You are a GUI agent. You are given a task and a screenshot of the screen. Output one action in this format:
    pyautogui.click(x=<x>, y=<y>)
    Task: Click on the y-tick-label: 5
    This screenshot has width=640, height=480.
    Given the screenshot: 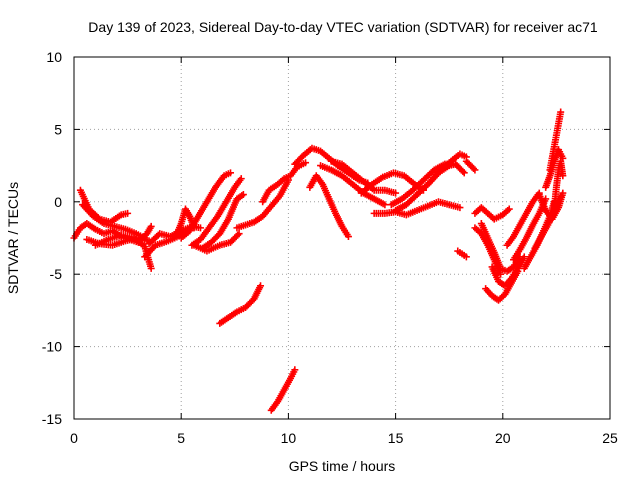 What is the action you would take?
    pyautogui.click(x=58, y=129)
    